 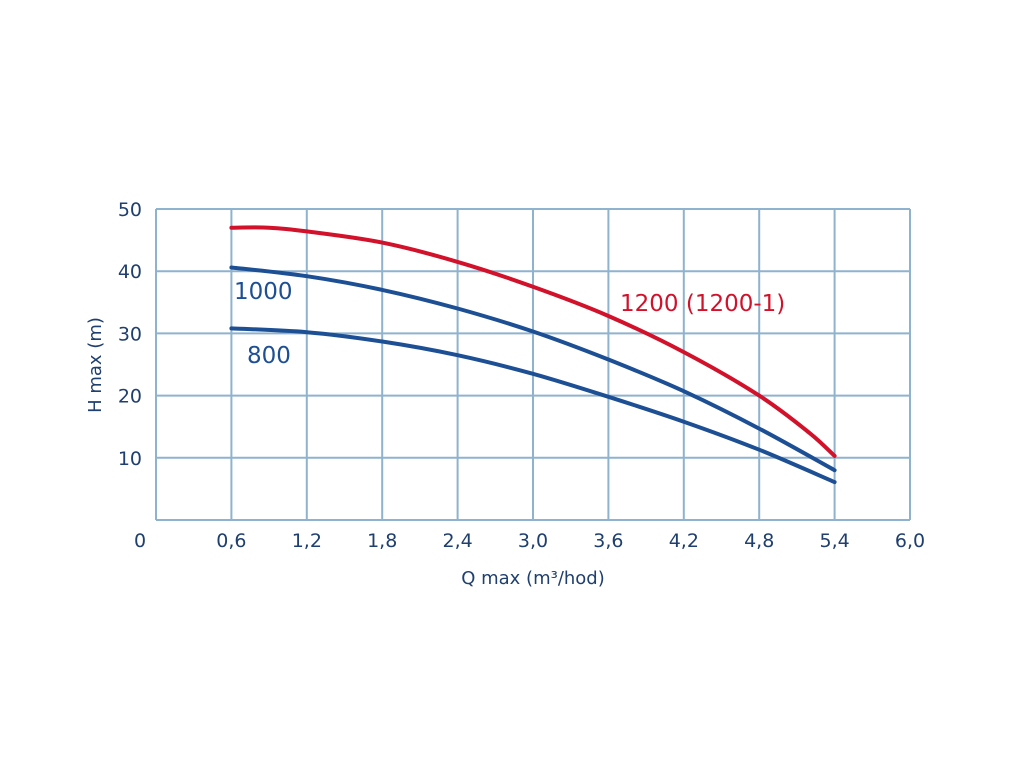 I want to click on x-tick-label: 0, so click(x=140, y=541).